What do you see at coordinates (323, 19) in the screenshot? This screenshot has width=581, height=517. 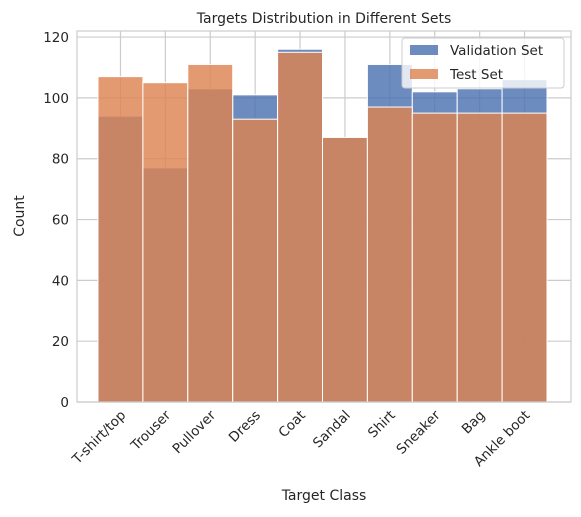 I see `chart-title: Targets Distribution in Different Sets` at bounding box center [323, 19].